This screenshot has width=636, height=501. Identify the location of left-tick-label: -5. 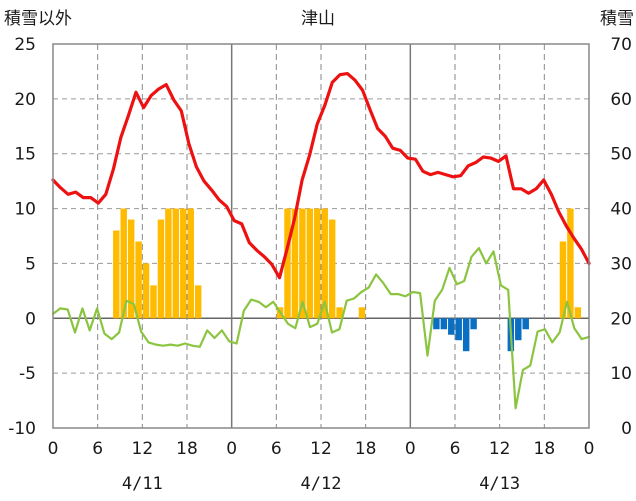
(27, 374).